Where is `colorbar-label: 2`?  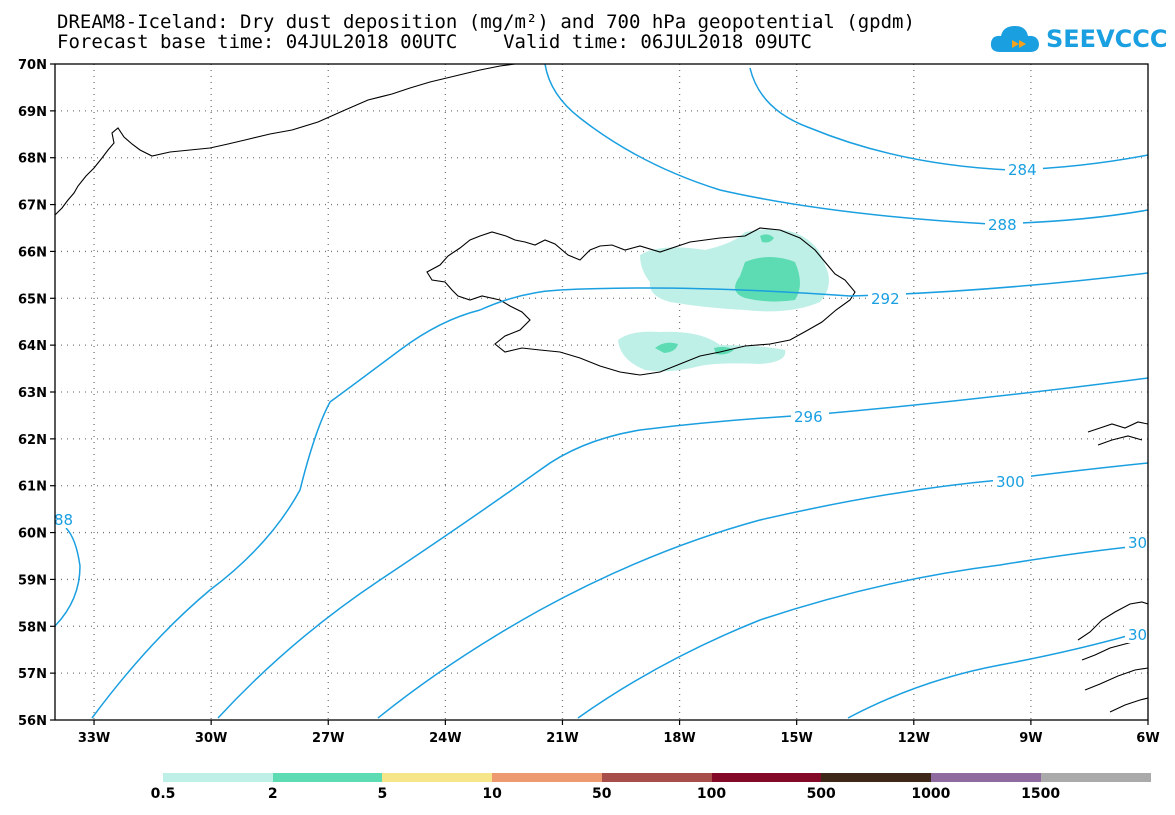
colorbar-label: 2 is located at coordinates (272, 794).